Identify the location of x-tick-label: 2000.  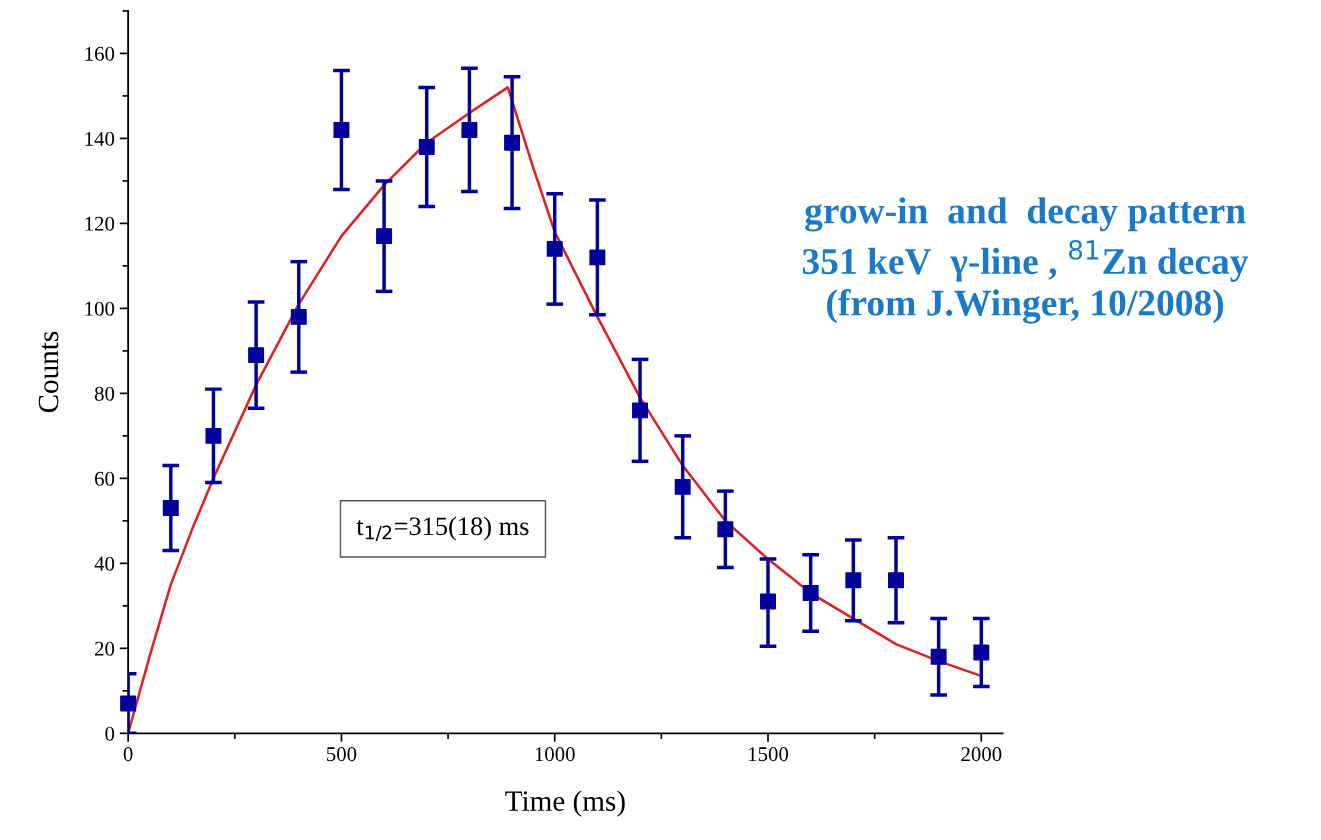
(981, 754).